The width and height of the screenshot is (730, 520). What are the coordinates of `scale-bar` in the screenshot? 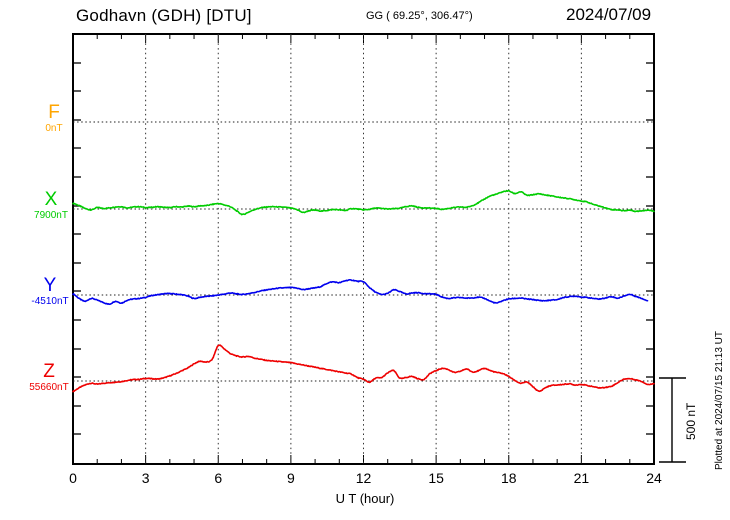 It's located at (672, 420).